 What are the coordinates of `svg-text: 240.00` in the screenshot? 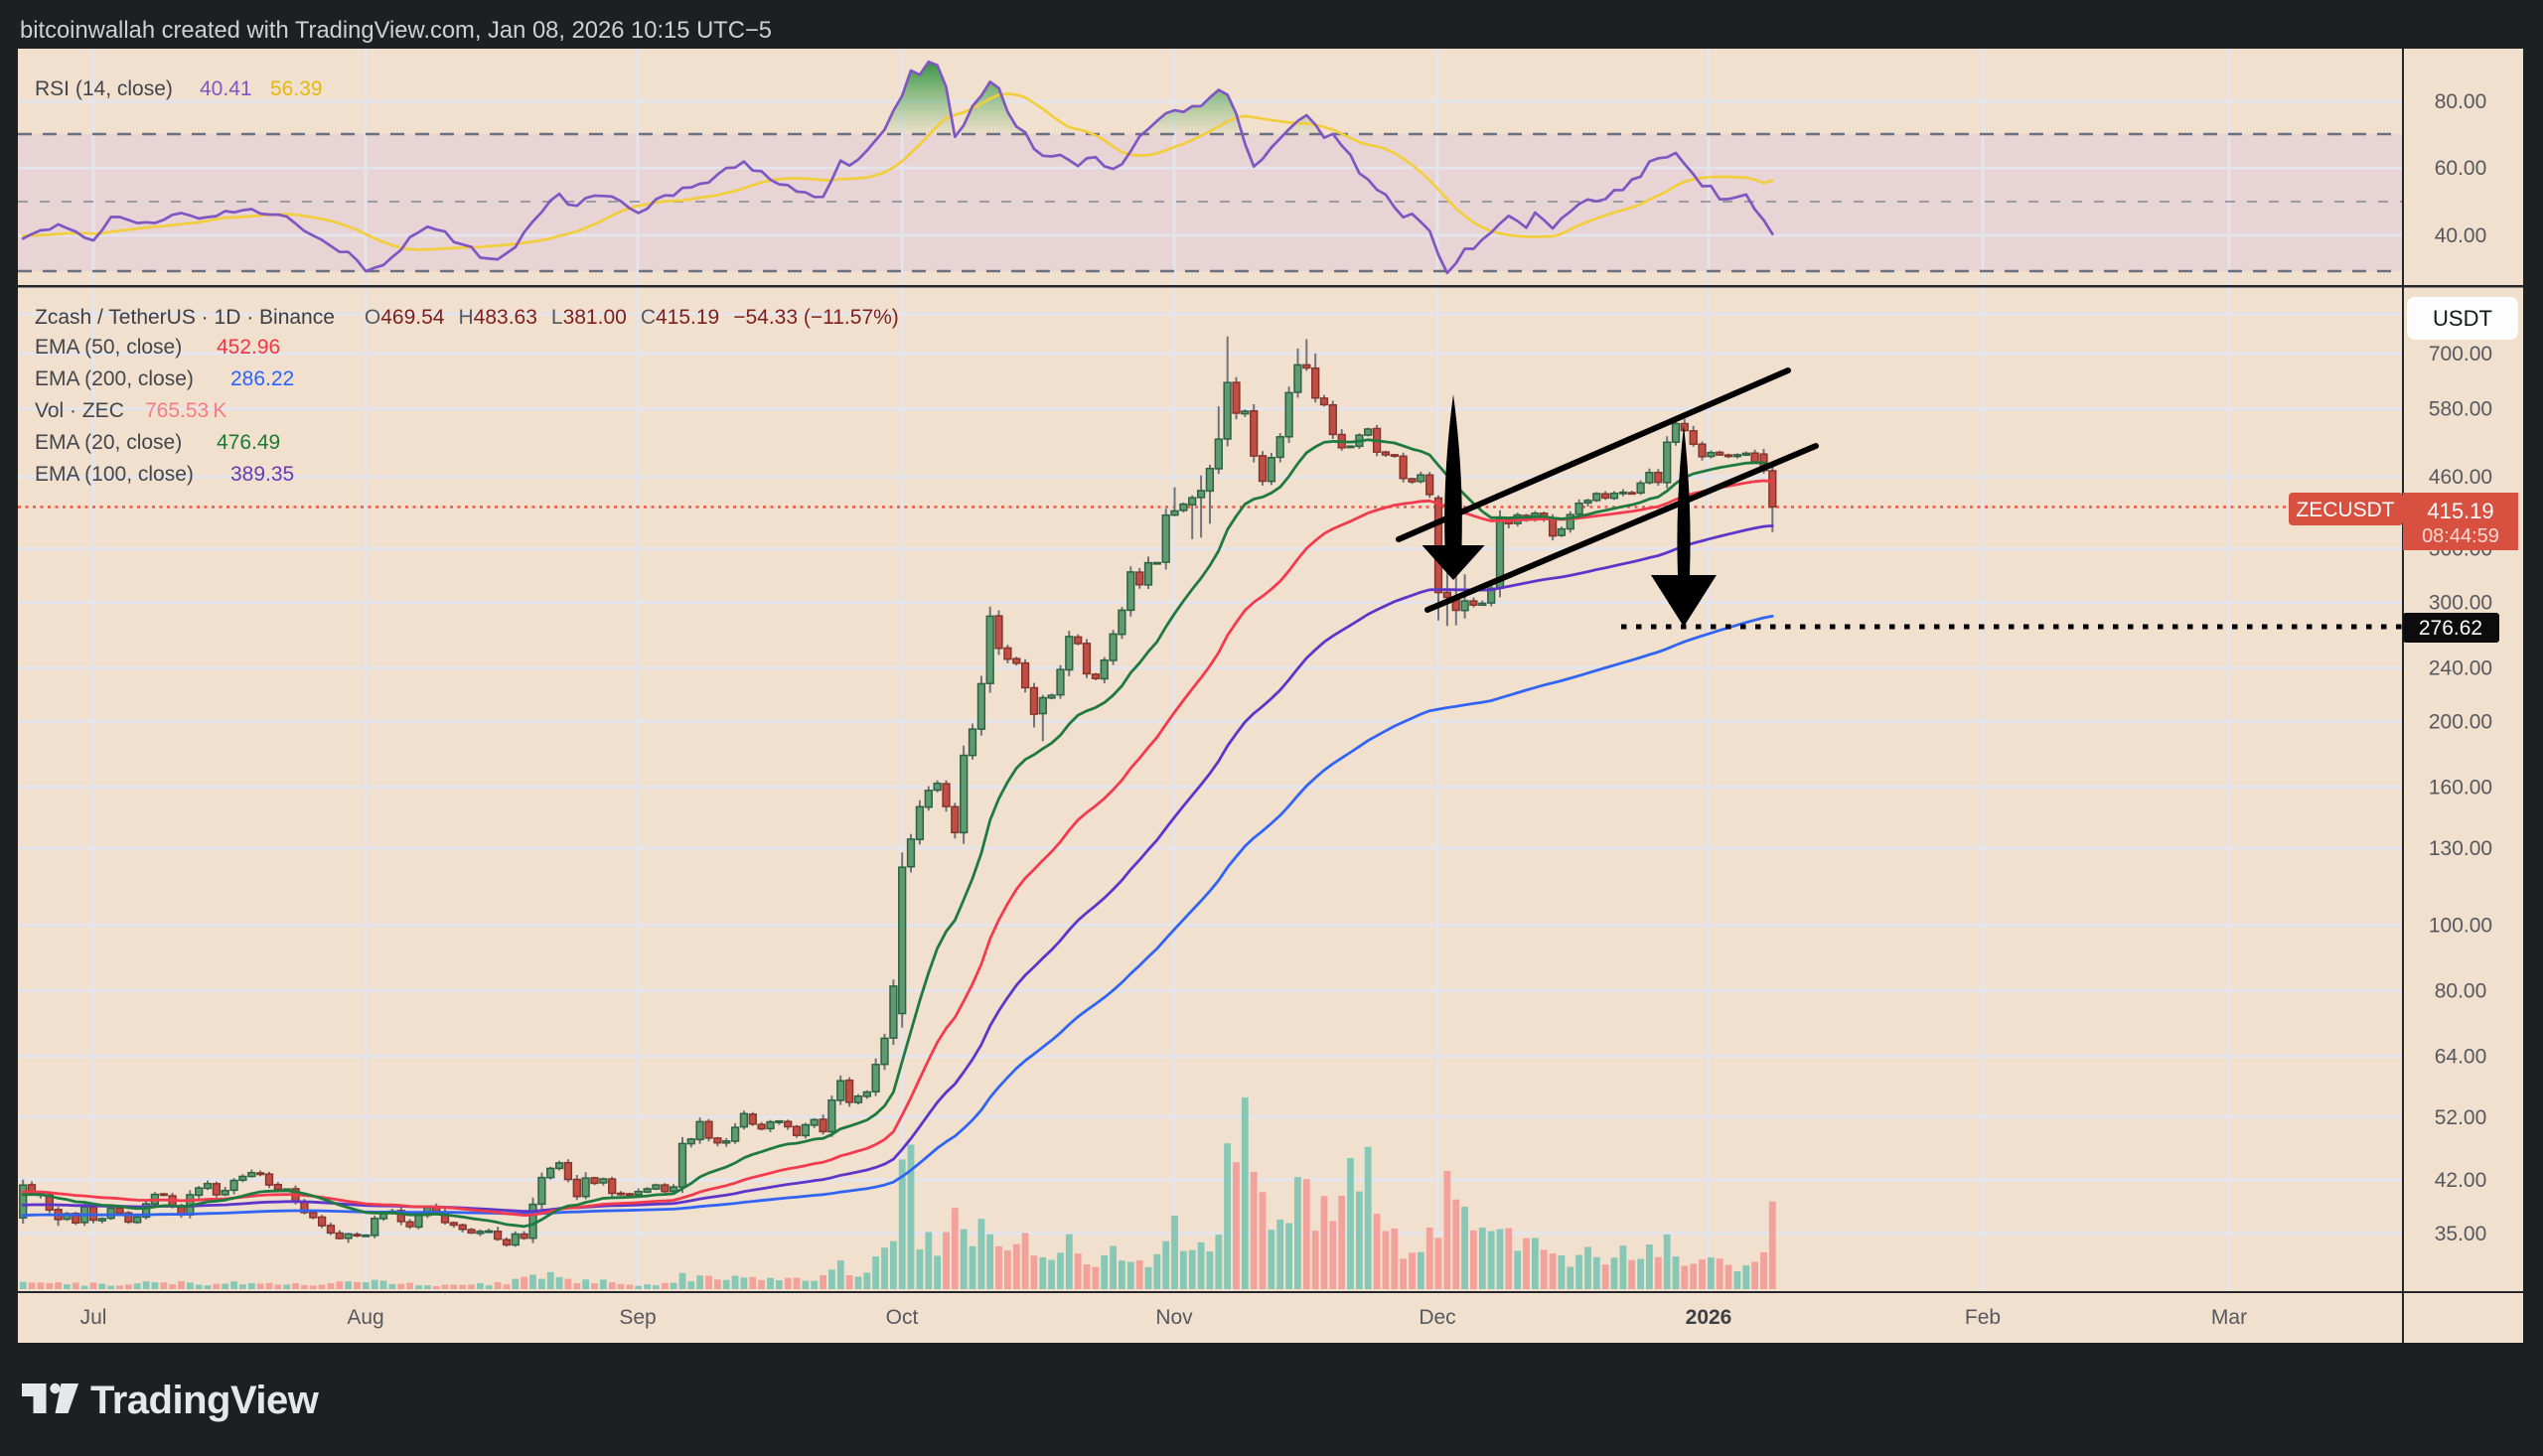 It's located at (2460, 669).